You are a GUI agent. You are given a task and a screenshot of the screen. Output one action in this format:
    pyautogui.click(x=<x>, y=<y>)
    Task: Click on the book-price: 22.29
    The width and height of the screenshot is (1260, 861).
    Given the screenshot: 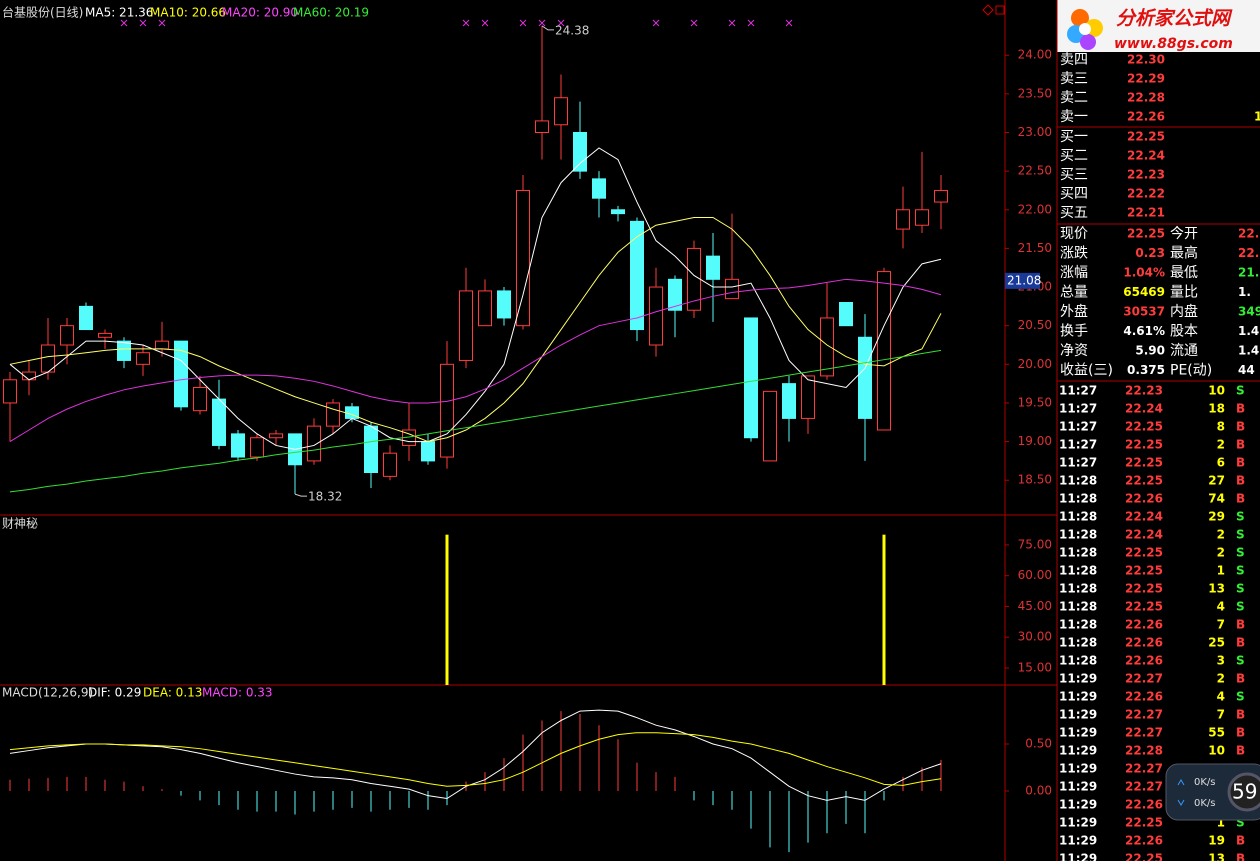 What is the action you would take?
    pyautogui.click(x=1146, y=79)
    